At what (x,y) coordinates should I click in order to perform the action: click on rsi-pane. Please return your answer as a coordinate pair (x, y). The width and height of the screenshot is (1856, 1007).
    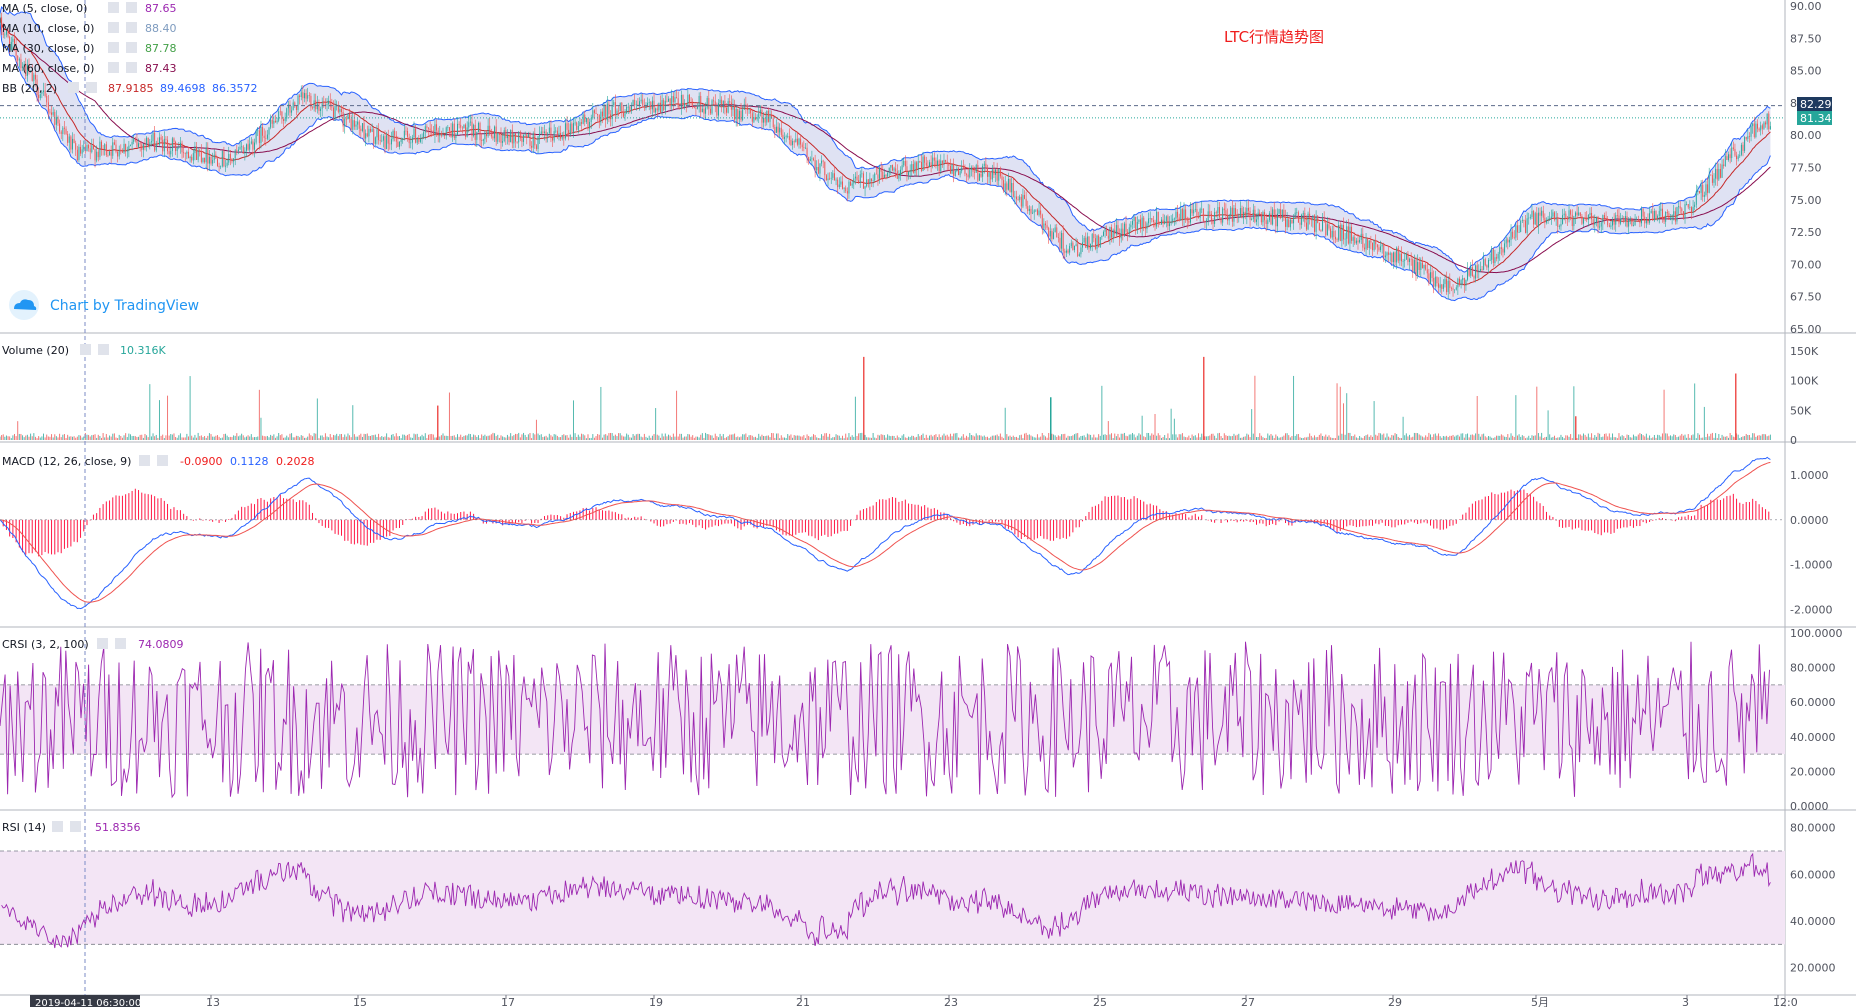
    Looking at the image, I should click on (892, 899).